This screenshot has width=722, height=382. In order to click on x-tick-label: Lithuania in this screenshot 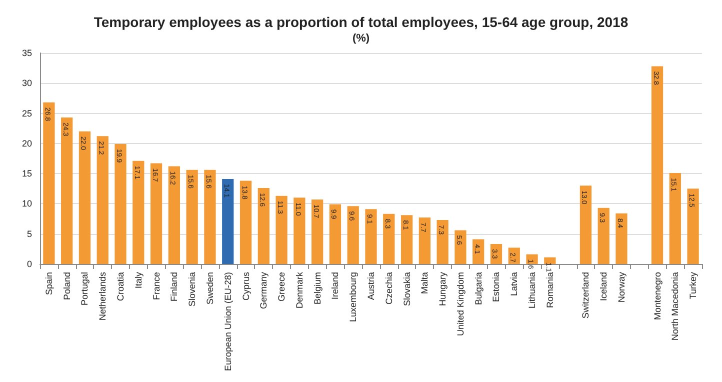, I will do `click(532, 290)`.